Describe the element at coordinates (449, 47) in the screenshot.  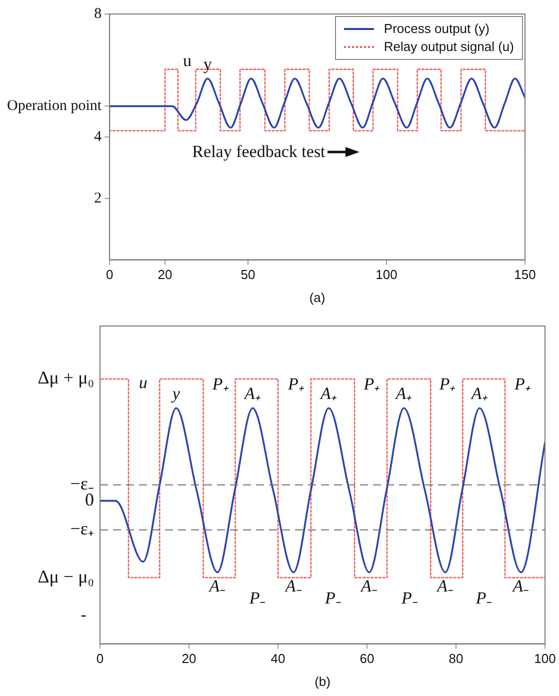
I see `legend-label: Relay output signal (u)` at that location.